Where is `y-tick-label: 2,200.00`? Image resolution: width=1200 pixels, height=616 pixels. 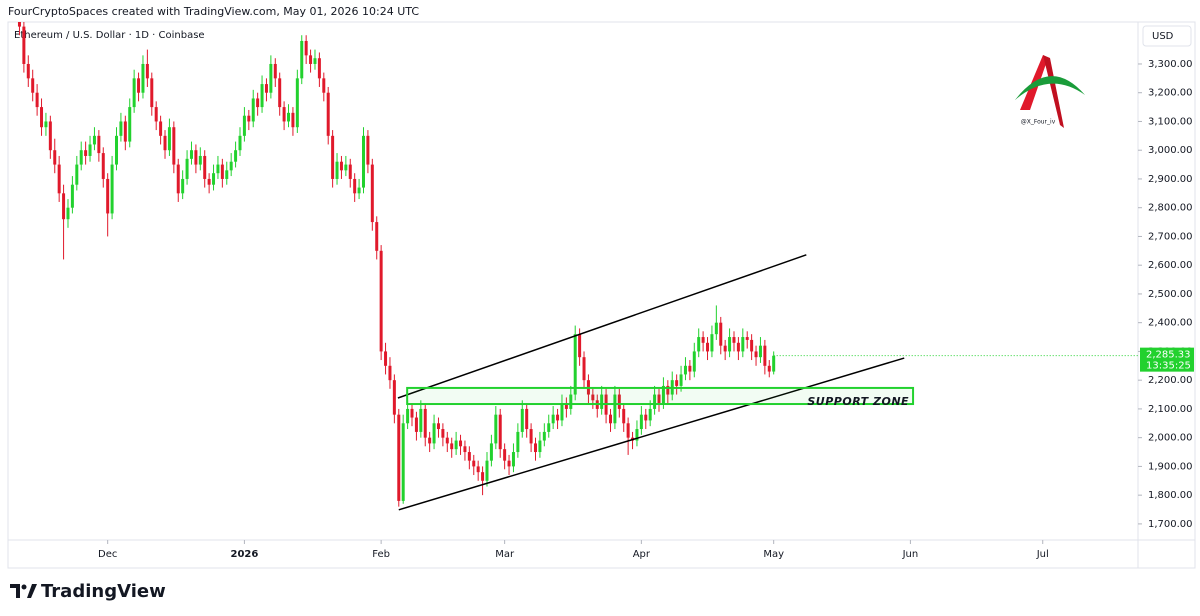
y-tick-label: 2,200.00 is located at coordinates (1170, 380).